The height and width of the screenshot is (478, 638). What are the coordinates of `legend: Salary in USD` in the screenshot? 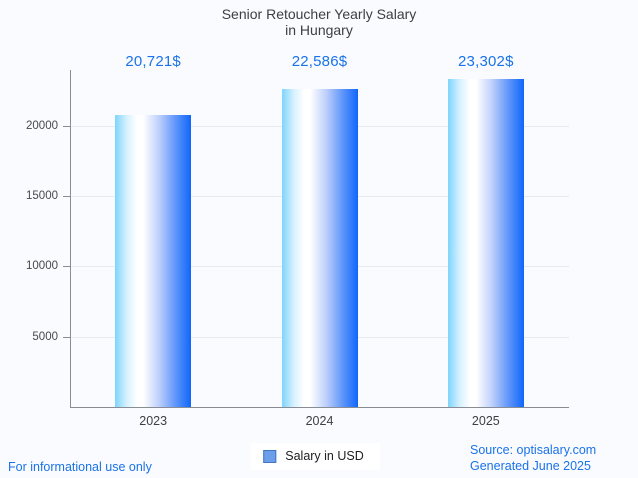 It's located at (315, 456).